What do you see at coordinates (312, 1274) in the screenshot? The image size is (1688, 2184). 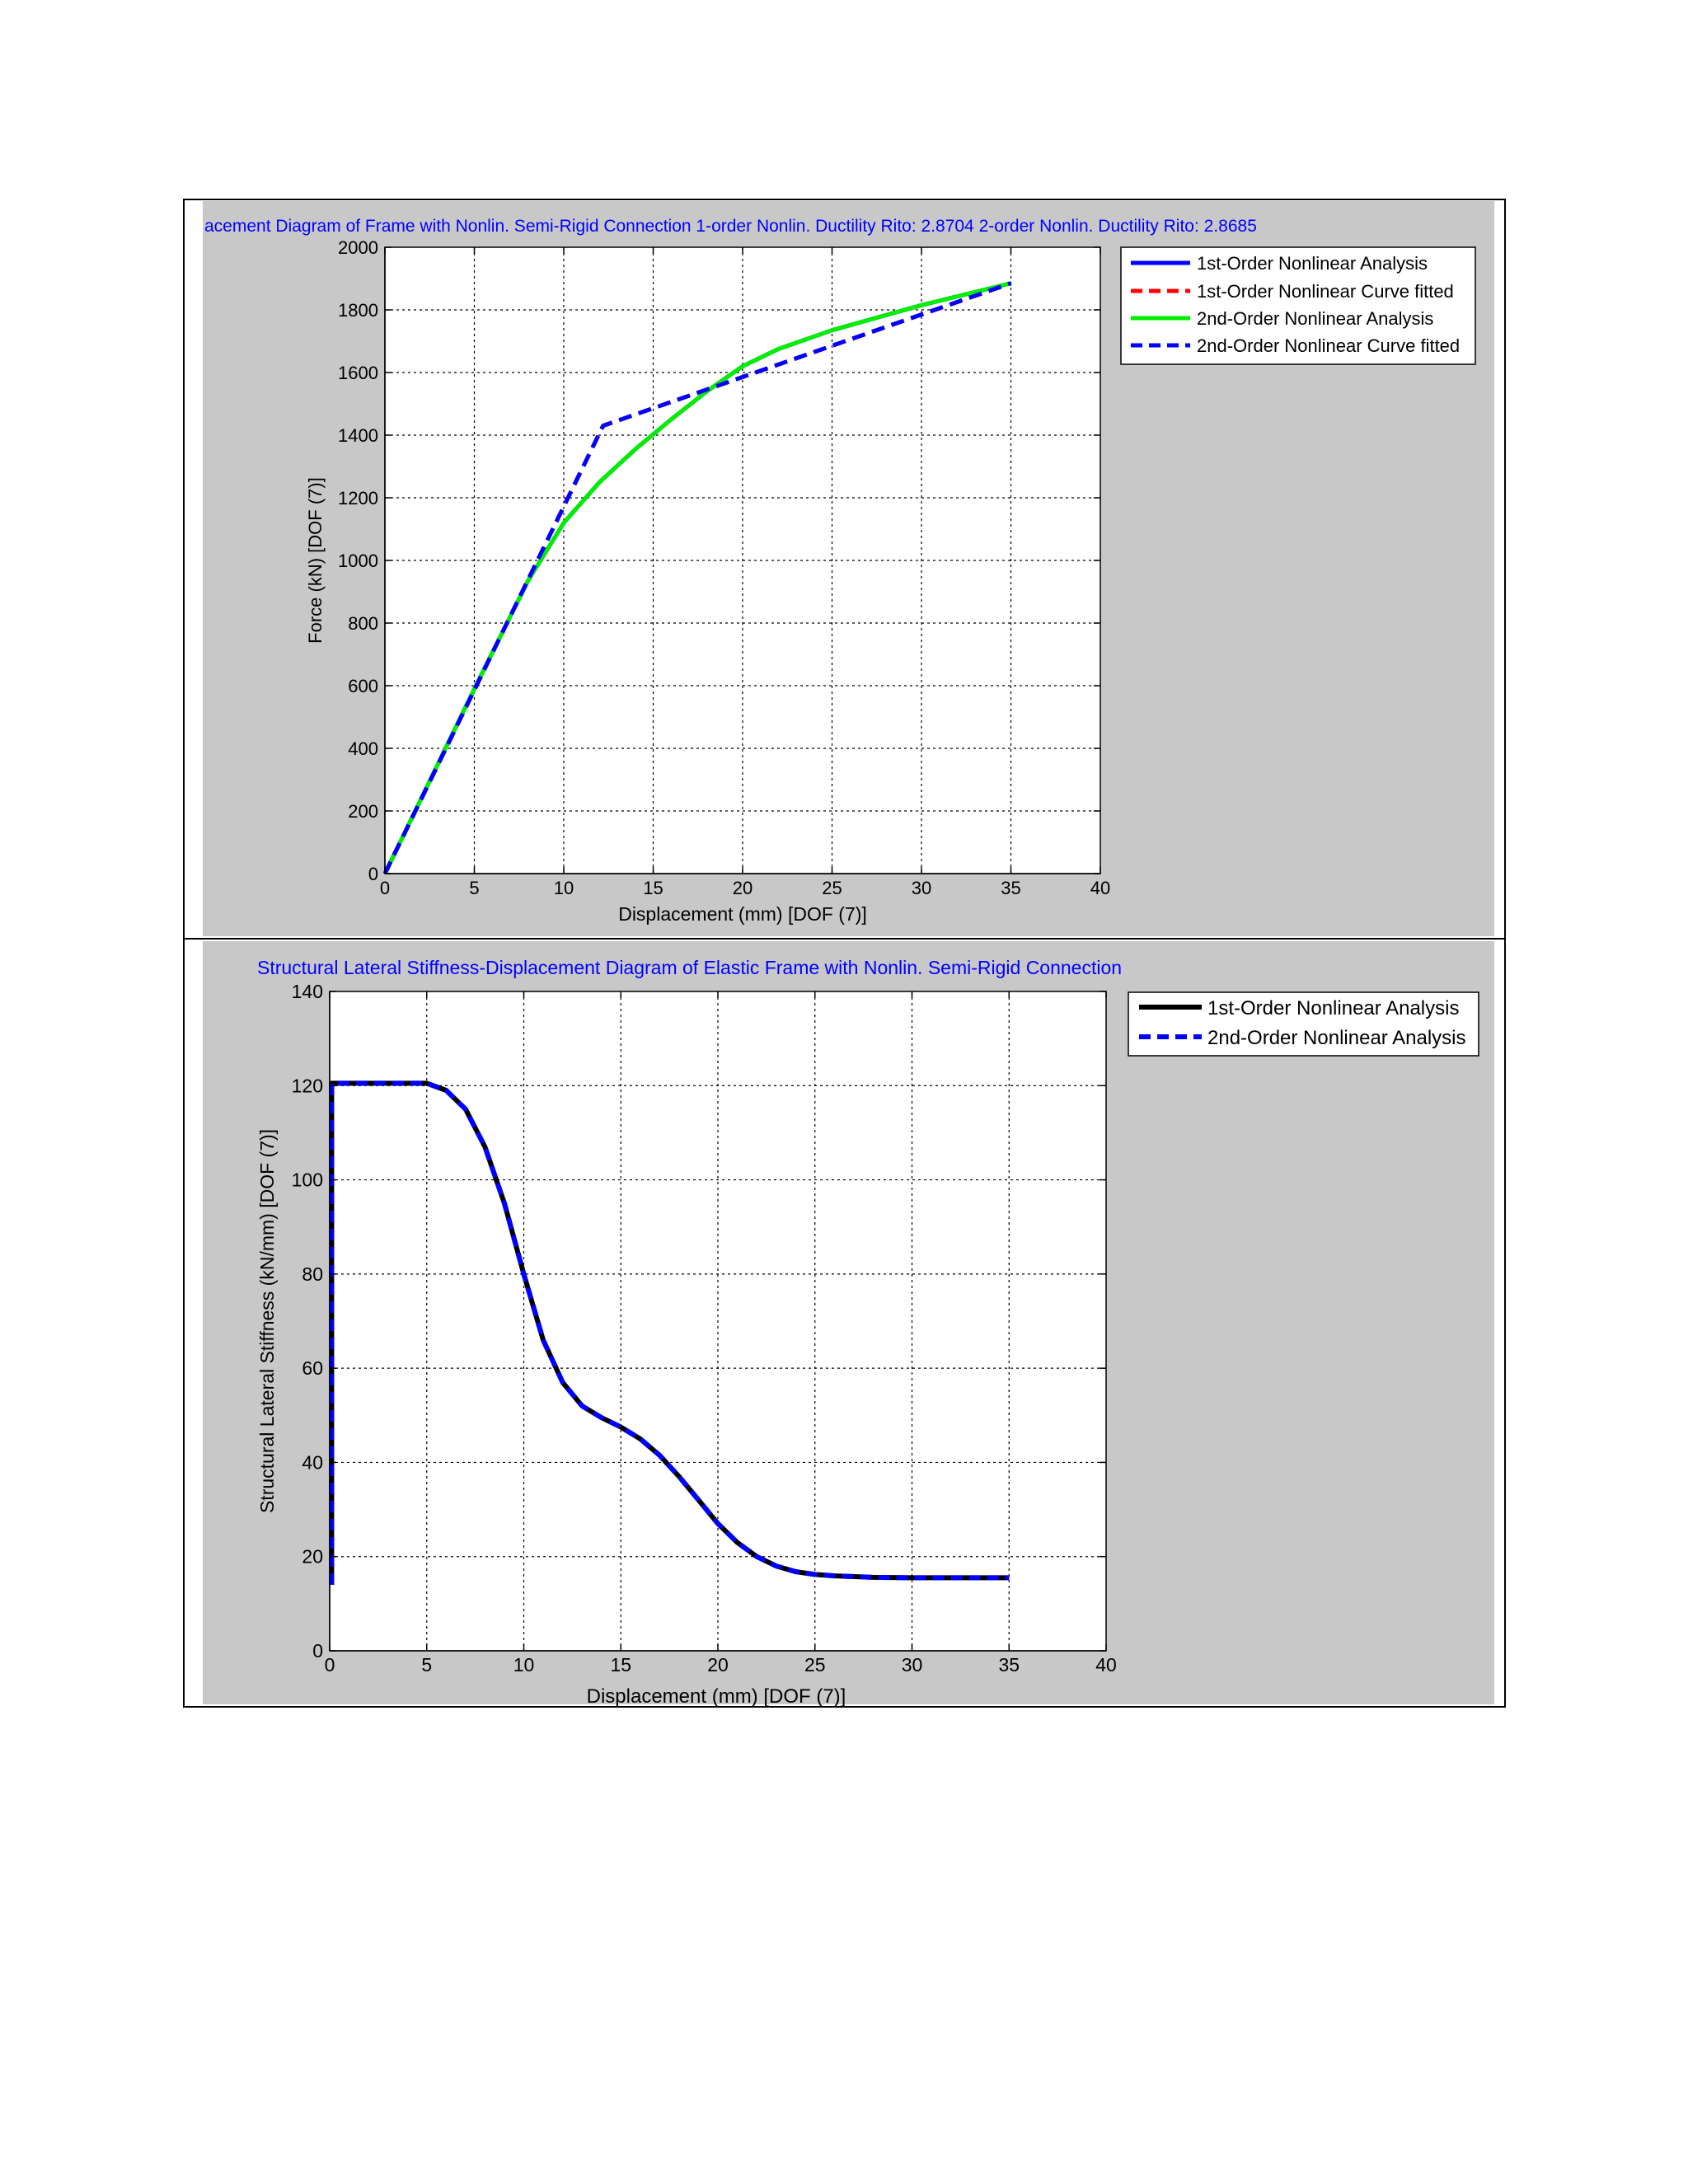 I see `y-tick-label: 80` at bounding box center [312, 1274].